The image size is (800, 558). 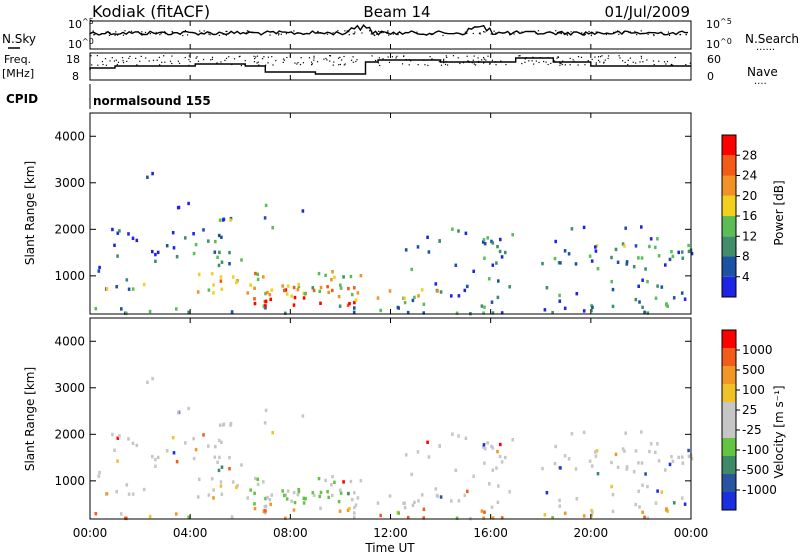 What do you see at coordinates (779, 431) in the screenshot?
I see `velocity-colorbar-label: Velocity [m s⁻¹]` at bounding box center [779, 431].